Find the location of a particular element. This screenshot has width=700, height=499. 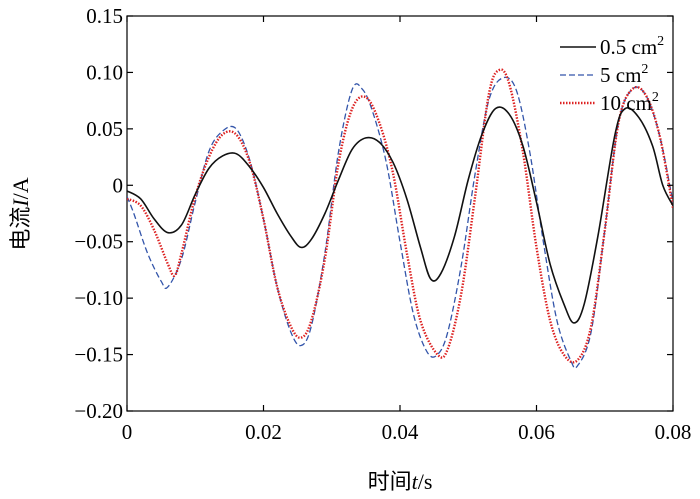

y-axis-title-prefix: 电流 is located at coordinates (20, 229).